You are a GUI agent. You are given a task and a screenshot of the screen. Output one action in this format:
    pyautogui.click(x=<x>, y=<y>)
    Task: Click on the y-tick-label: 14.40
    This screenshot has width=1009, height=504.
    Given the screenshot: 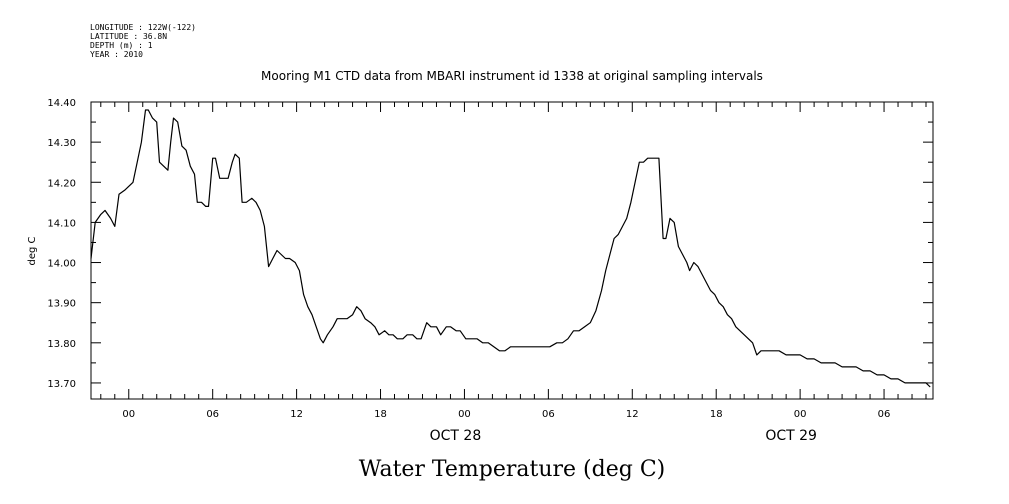 What is the action you would take?
    pyautogui.click(x=61, y=103)
    